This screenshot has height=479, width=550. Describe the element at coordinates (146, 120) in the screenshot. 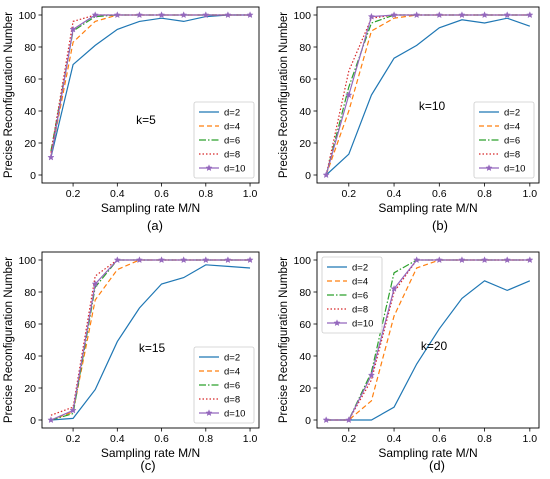

I see `k-annotation: k=5` at that location.